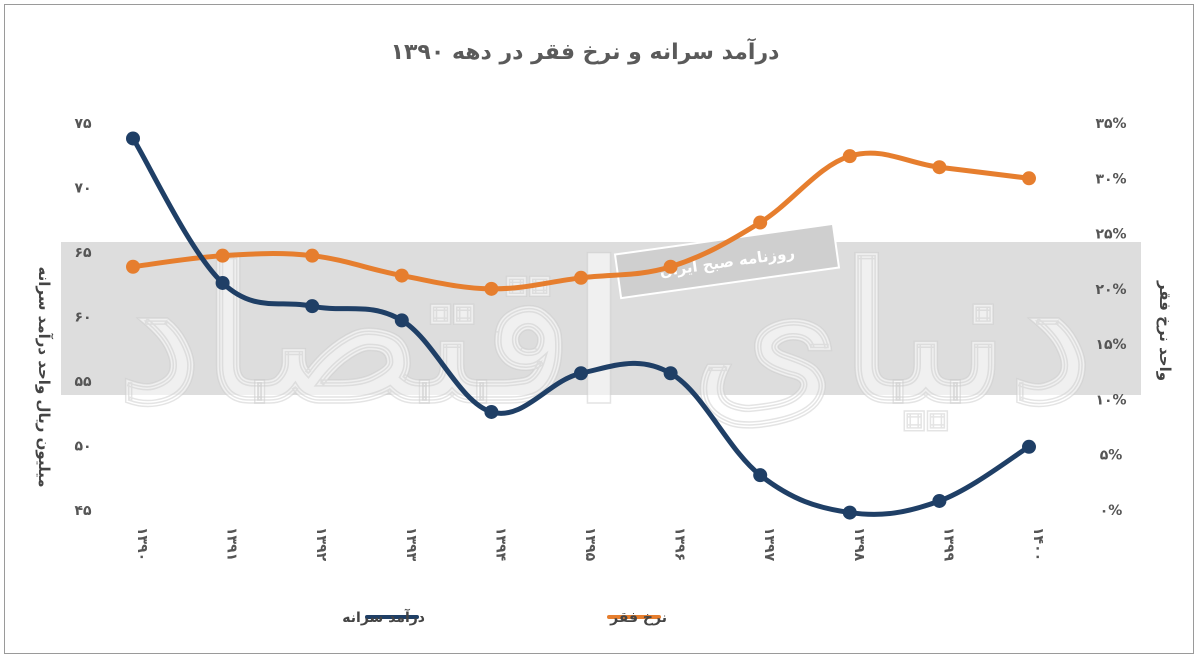  What do you see at coordinates (1110, 179) in the screenshot?
I see `y-right-tick-label: ۳۰%` at bounding box center [1110, 179].